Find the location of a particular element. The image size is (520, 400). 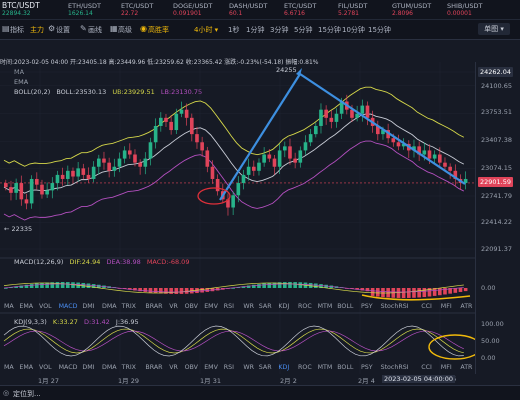

toolbar-item: 主力 is located at coordinates (37, 30).